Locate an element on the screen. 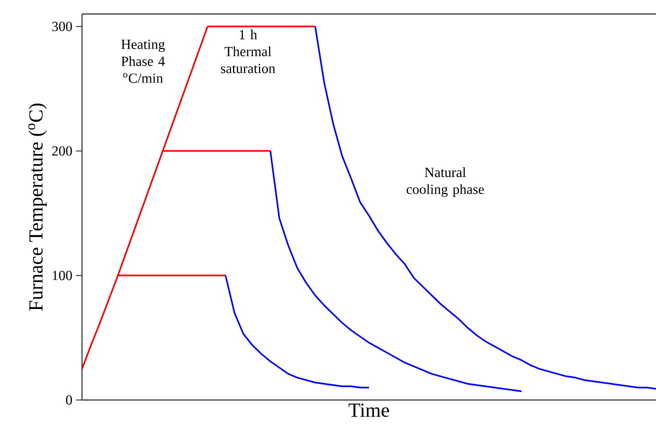 The height and width of the screenshot is (425, 656). y-tick-label: 100 is located at coordinates (62, 275).